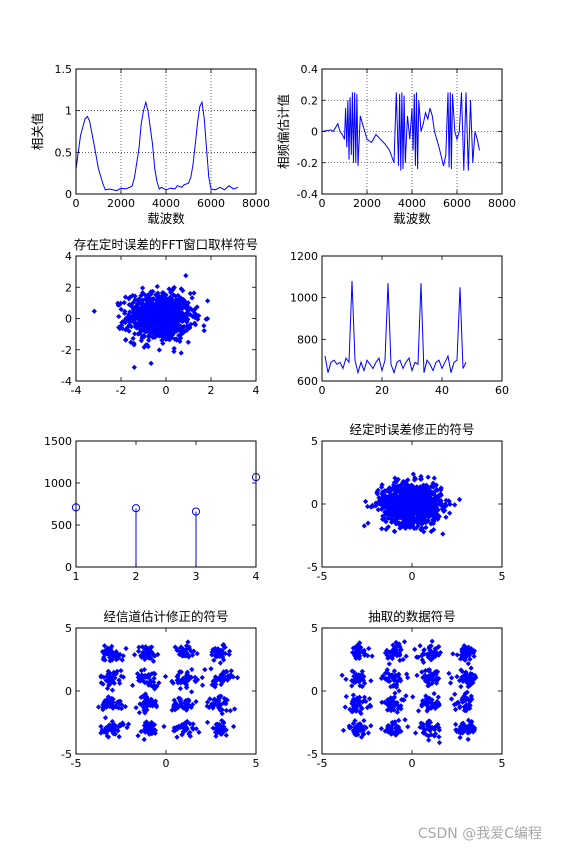  Describe the element at coordinates (136, 576) in the screenshot. I see `x-tick-label: 2` at that location.